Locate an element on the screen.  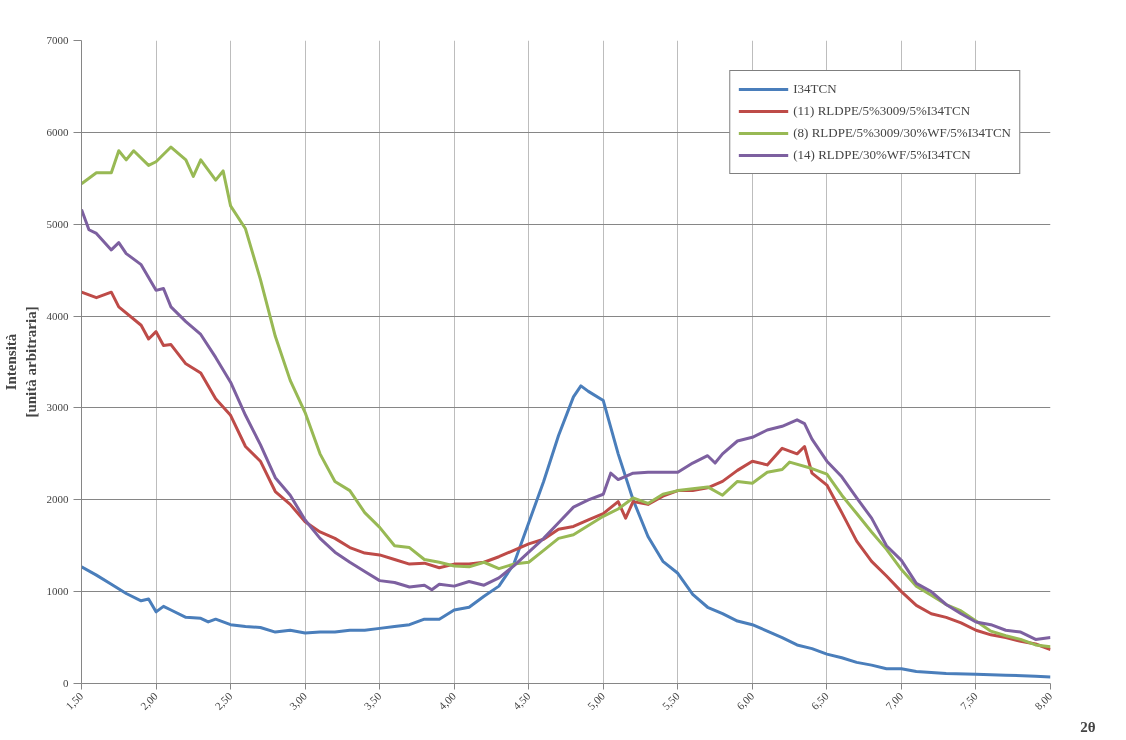
x-tick-label: 5,50 is located at coordinates (671, 700).